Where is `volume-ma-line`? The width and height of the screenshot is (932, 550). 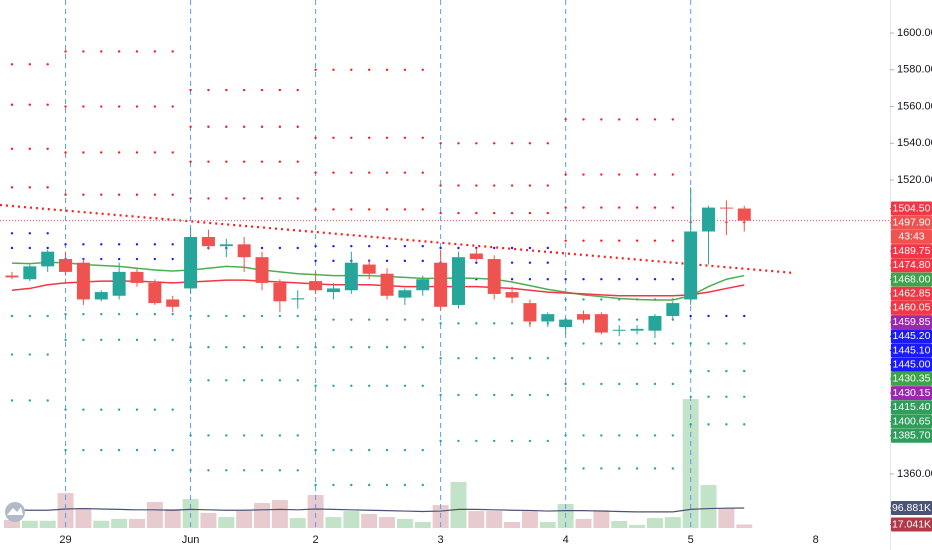
volume-ma-line is located at coordinates (378, 510).